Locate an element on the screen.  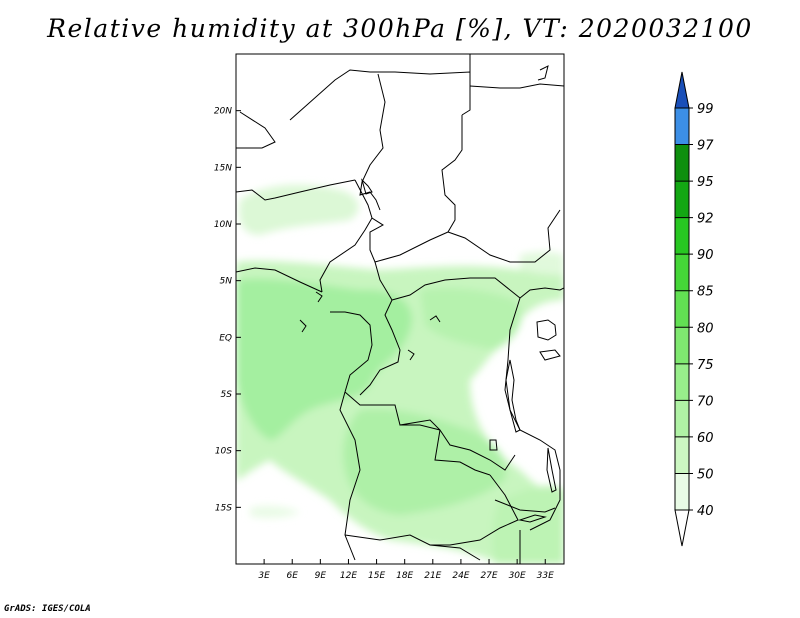
lake-malawi is located at coordinates (551, 470).